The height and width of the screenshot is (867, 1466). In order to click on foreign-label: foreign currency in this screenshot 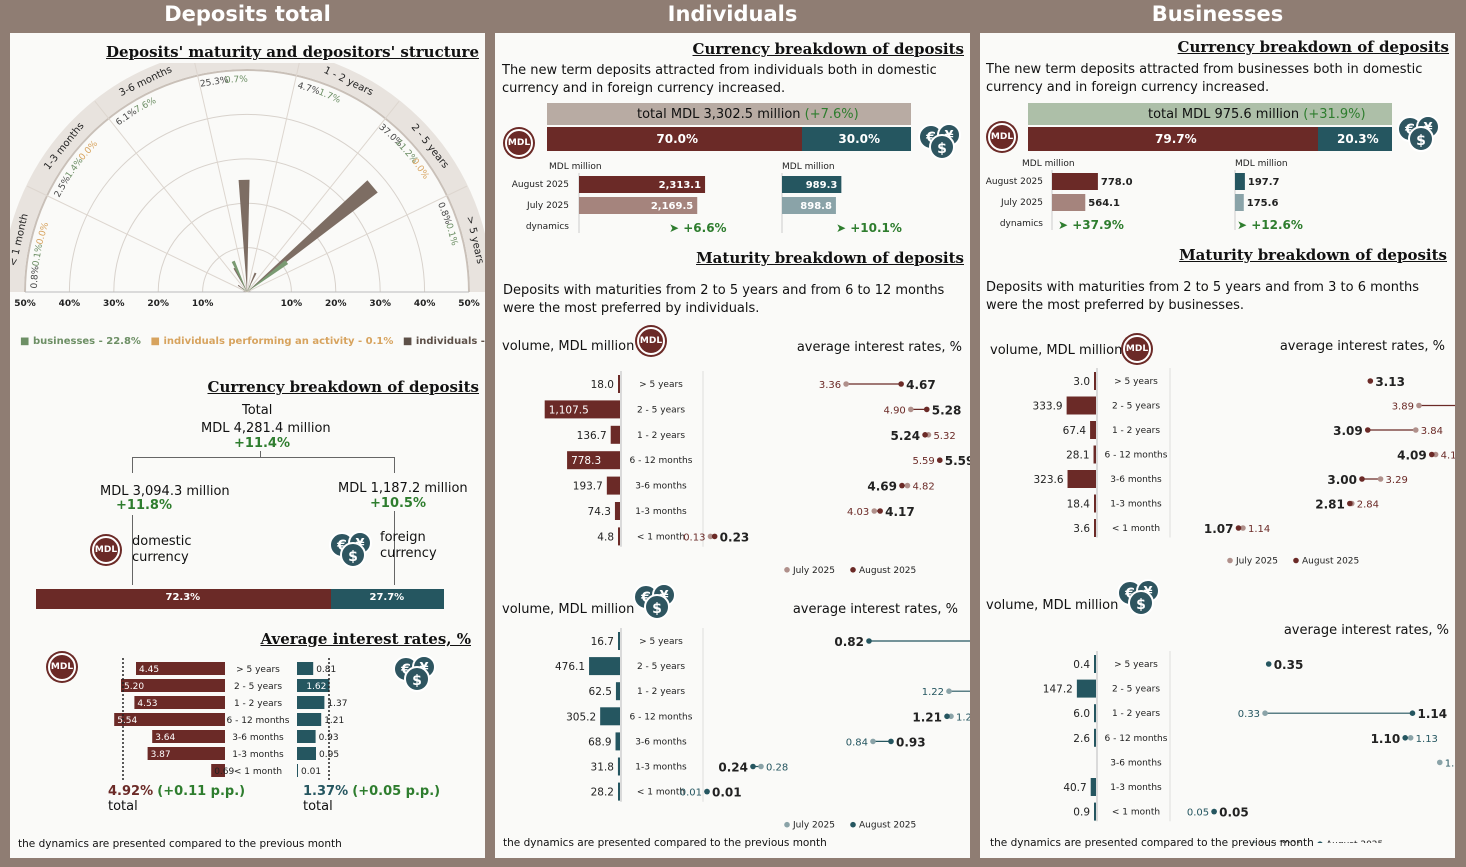, I will do `click(408, 545)`.